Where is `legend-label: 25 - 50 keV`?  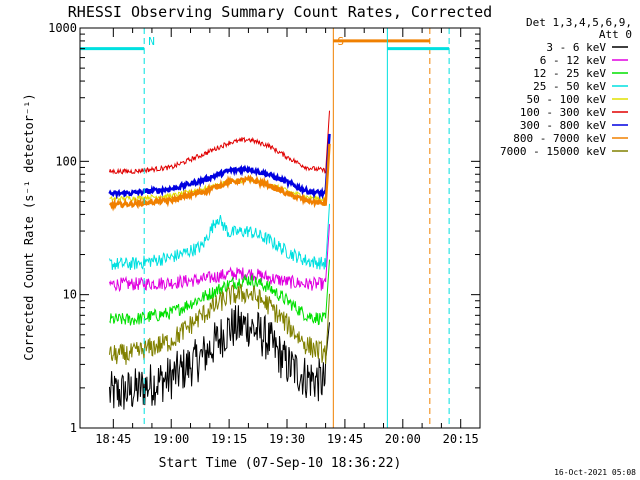
legend-label: 25 - 50 keV is located at coordinates (569, 86).